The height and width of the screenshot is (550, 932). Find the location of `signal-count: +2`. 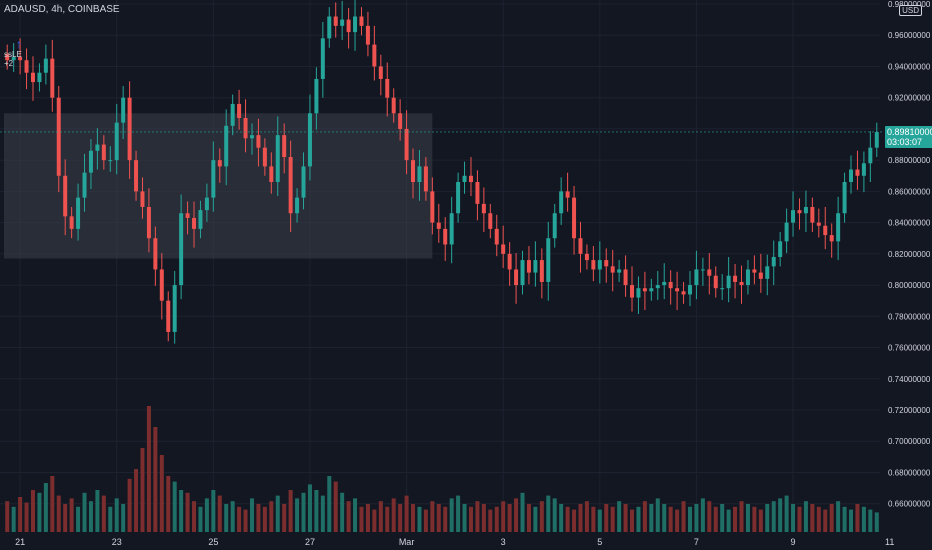

signal-count: +2 is located at coordinates (9, 63).